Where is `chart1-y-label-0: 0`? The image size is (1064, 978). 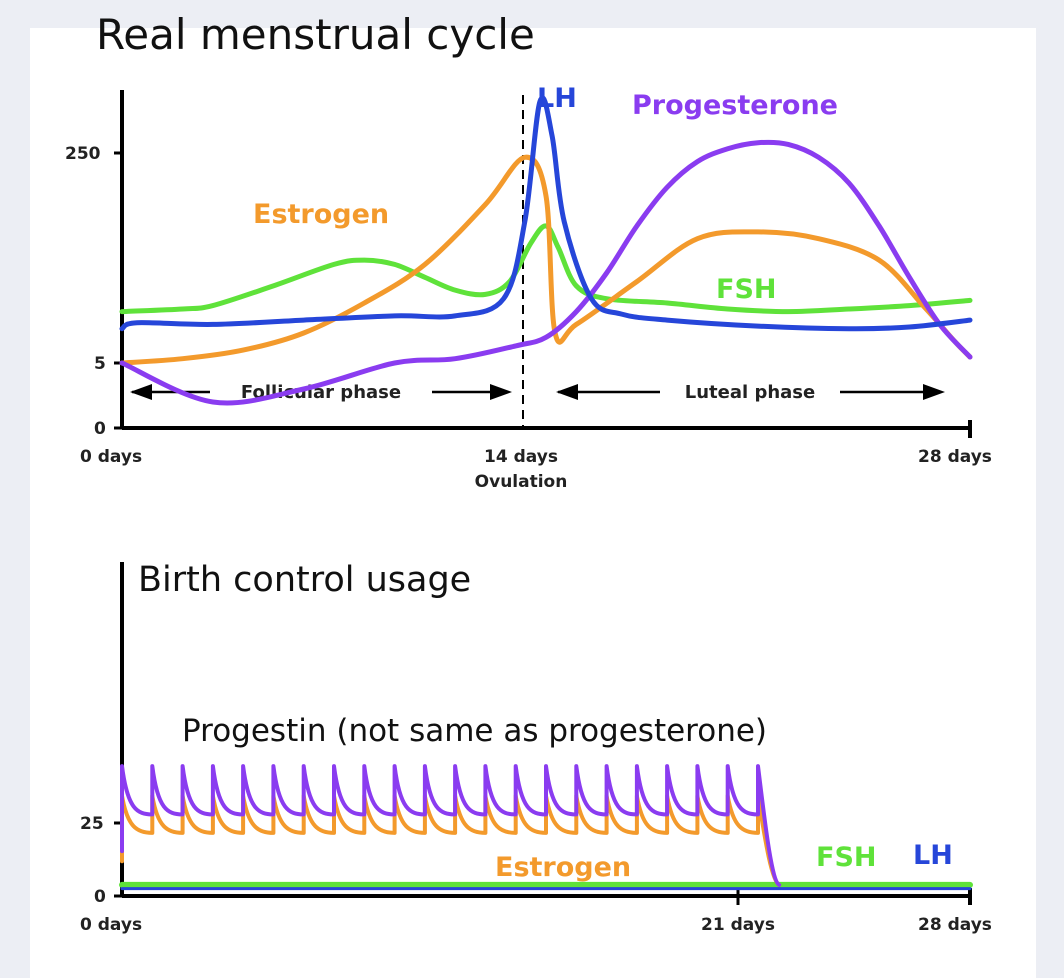 chart1-y-label-0: 0 is located at coordinates (100, 429).